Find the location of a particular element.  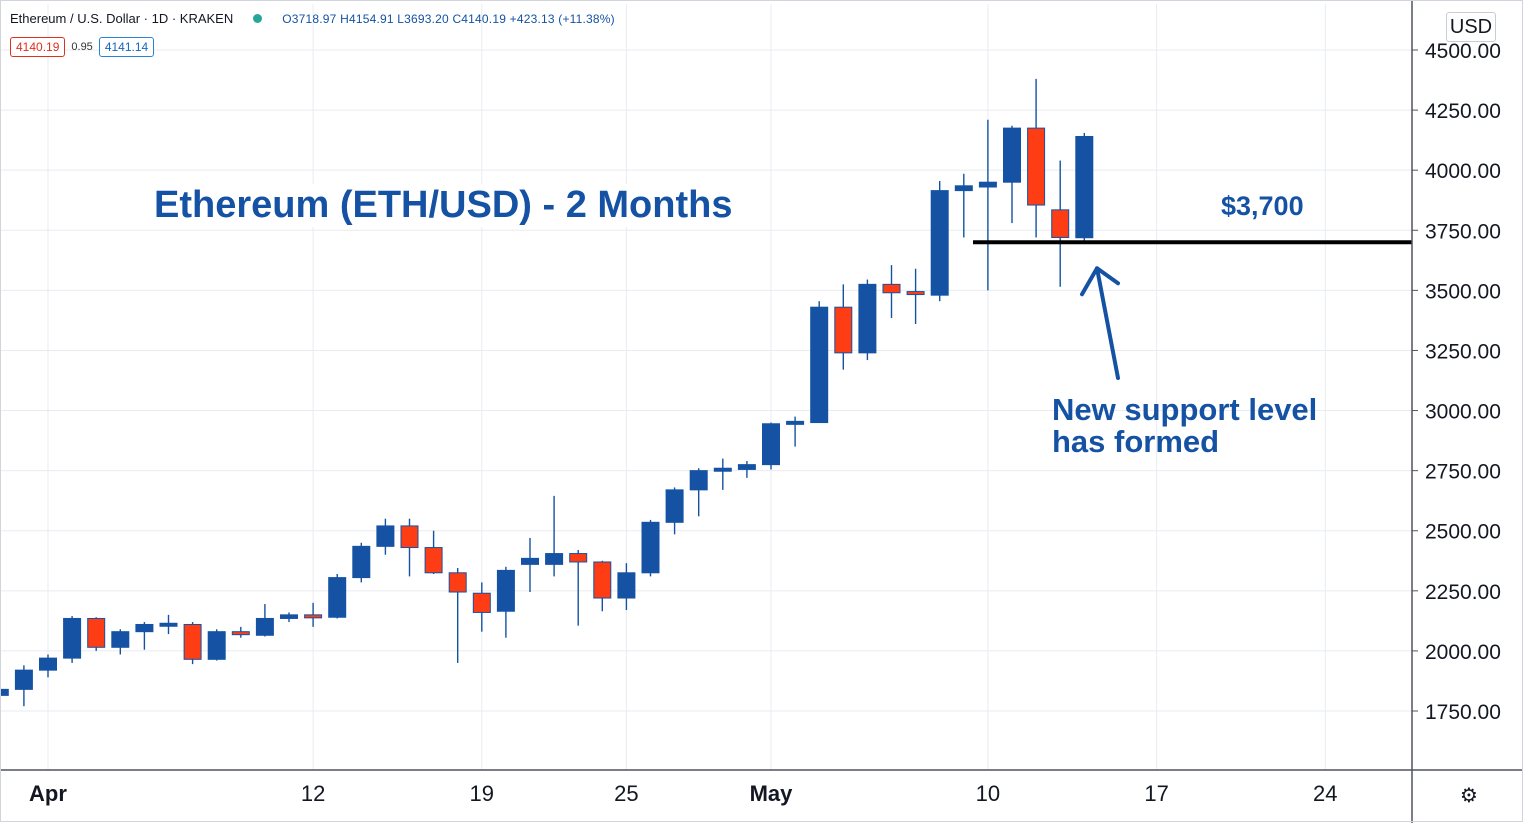

support-level-label: $3,700 is located at coordinates (1262, 206).